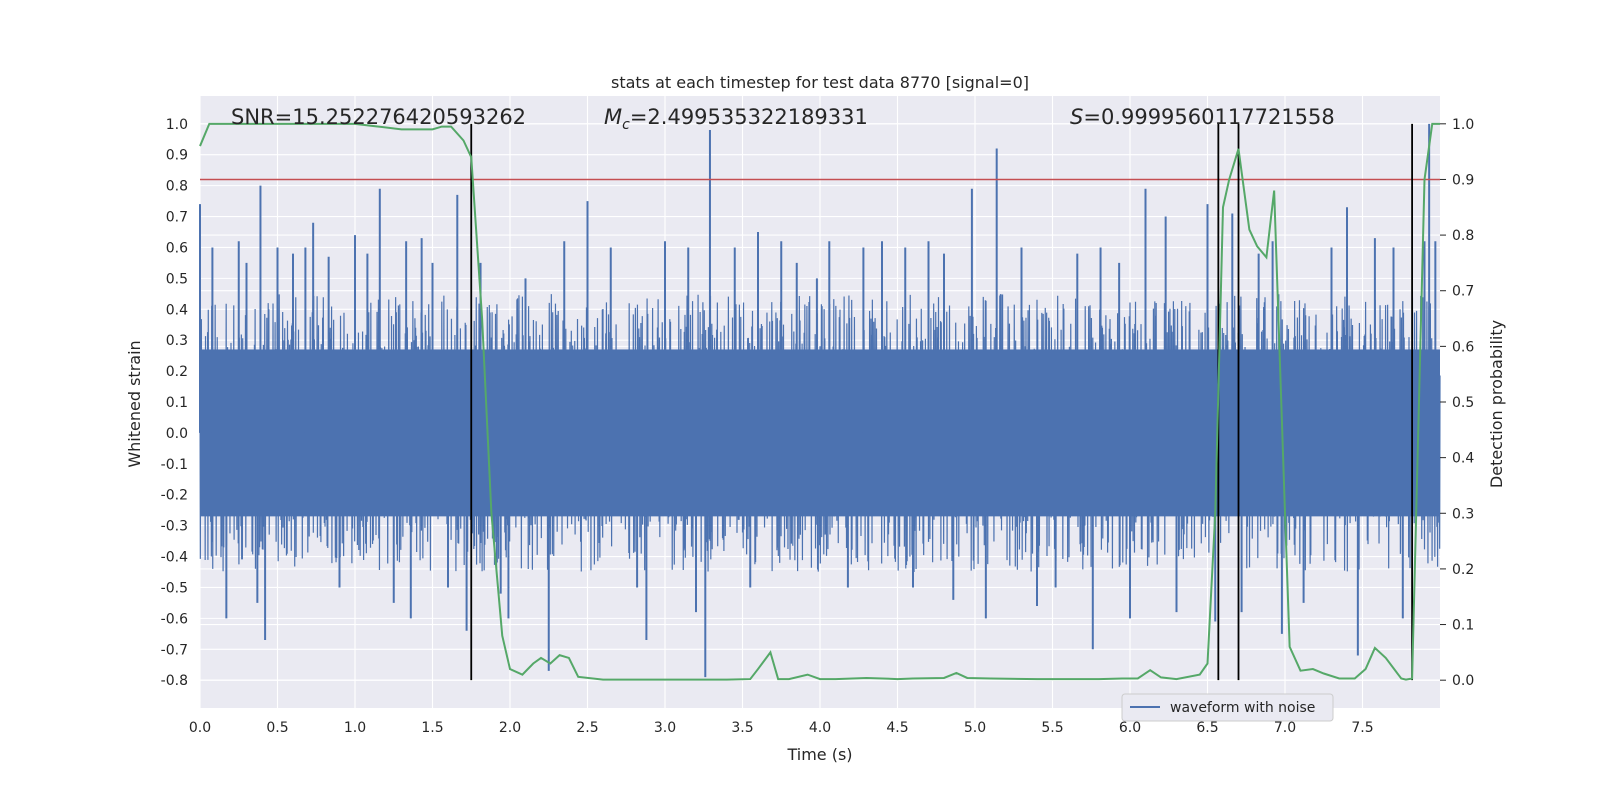 The image size is (1600, 800). What do you see at coordinates (819, 754) in the screenshot?
I see `x-axis-label: Time (s)` at bounding box center [819, 754].